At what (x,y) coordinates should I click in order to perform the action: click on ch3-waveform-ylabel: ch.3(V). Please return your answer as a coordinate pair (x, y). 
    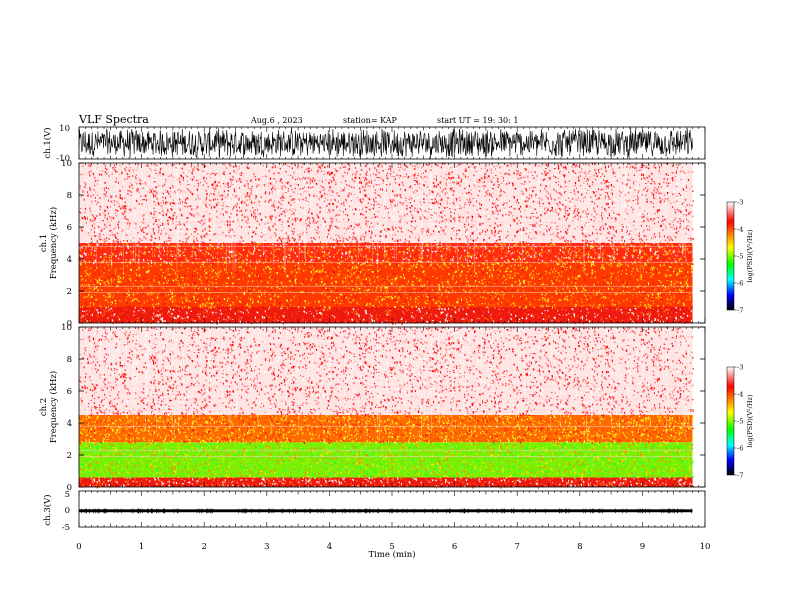
    Looking at the image, I should click on (47, 509).